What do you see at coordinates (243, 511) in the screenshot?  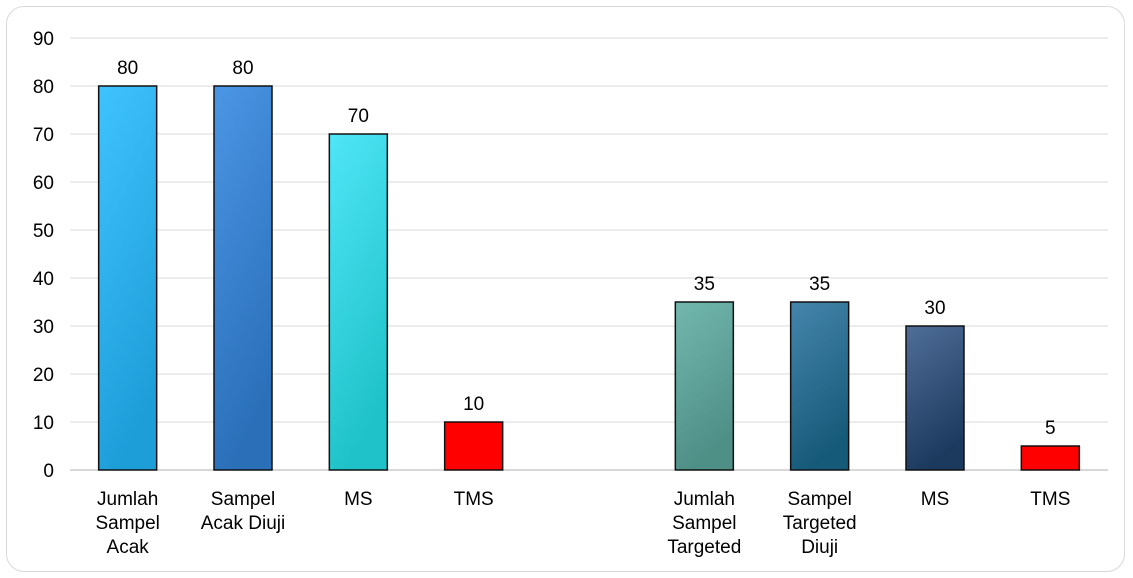 I see `x-tick-label: Sampel Acak Diuji` at bounding box center [243, 511].